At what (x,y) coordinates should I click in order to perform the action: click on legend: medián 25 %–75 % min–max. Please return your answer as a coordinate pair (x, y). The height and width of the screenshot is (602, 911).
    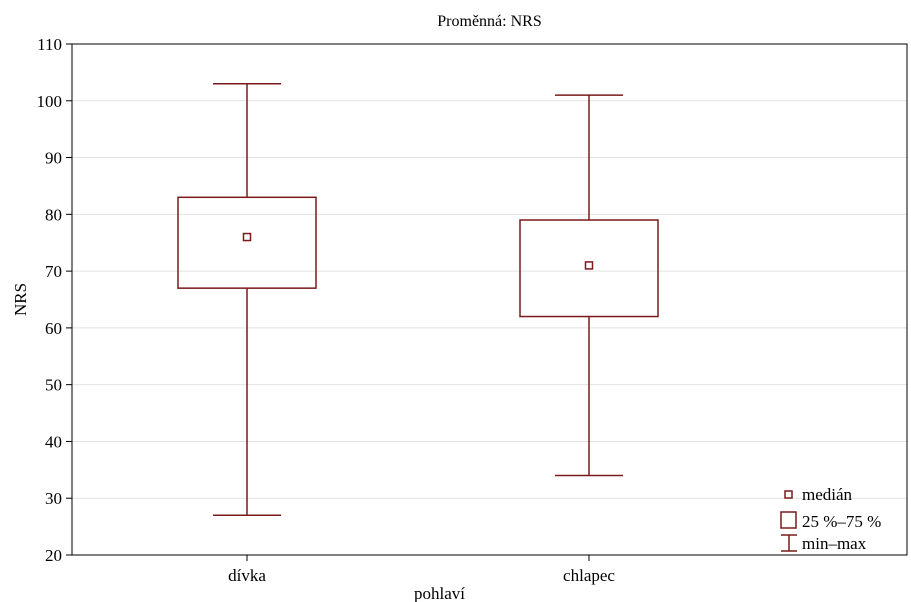
    Looking at the image, I should click on (830, 519).